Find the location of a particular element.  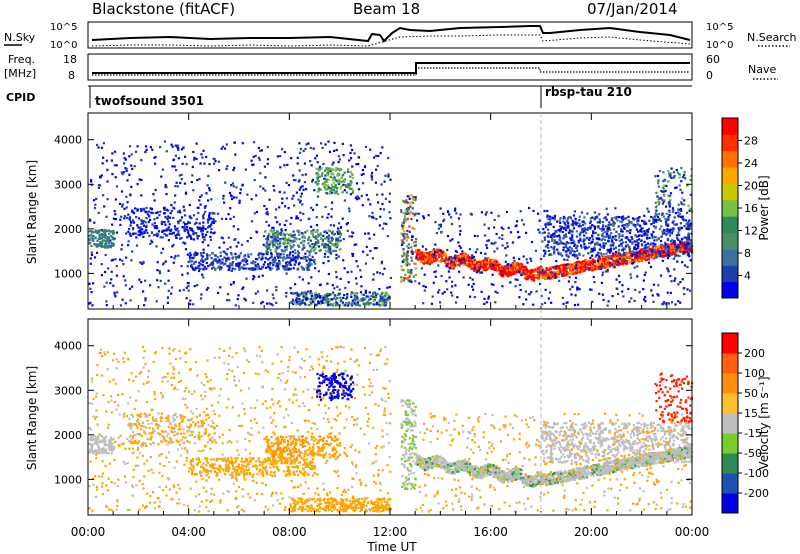

cpid-label: CPID is located at coordinates (20, 97).